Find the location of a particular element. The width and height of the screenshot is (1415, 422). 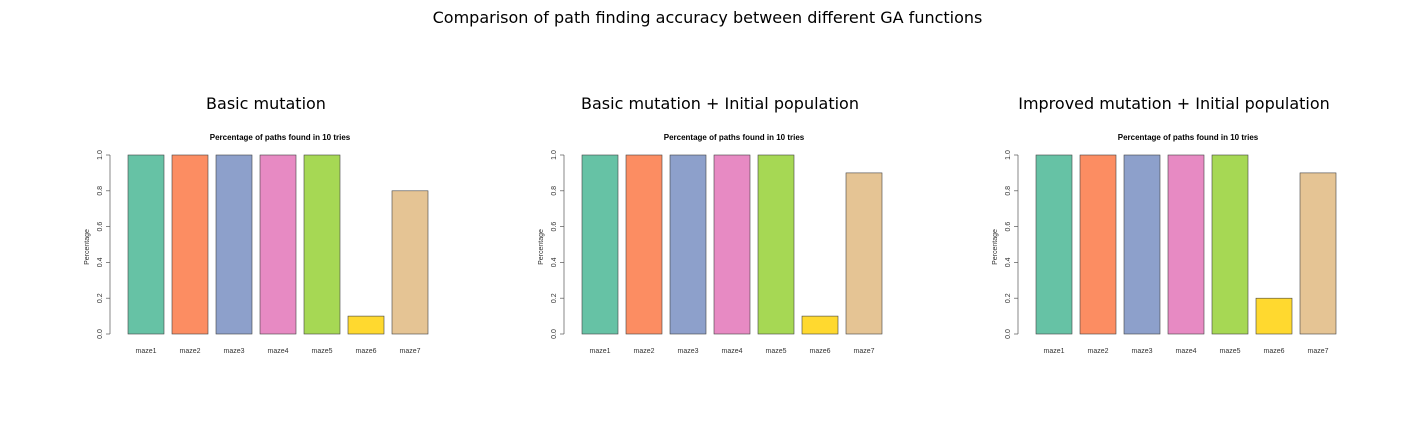

panel-title: Basic mutation + Initial population is located at coordinates (720, 103).